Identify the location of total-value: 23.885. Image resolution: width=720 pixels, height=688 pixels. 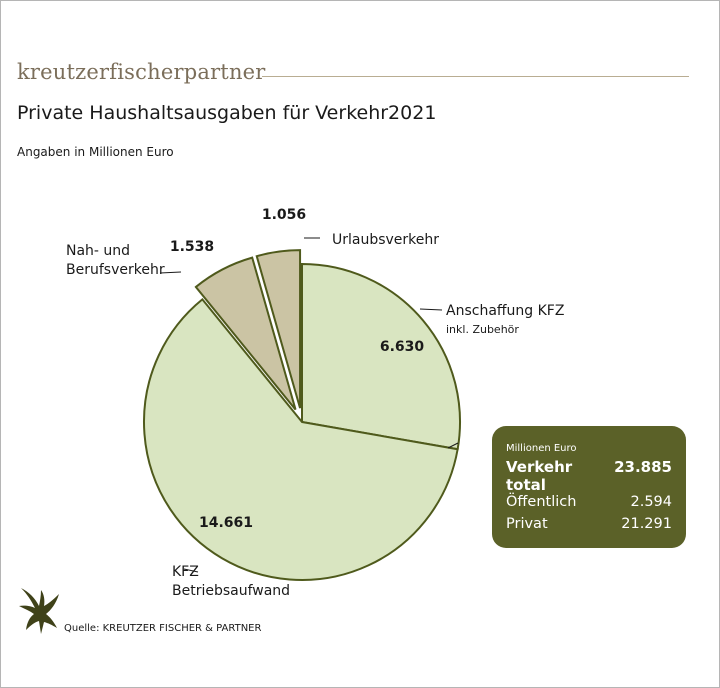
(643, 476).